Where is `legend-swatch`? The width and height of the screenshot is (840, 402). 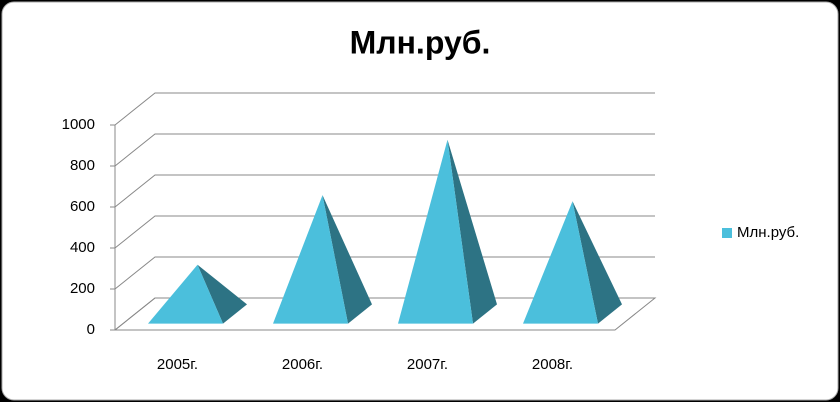 legend-swatch is located at coordinates (727, 233).